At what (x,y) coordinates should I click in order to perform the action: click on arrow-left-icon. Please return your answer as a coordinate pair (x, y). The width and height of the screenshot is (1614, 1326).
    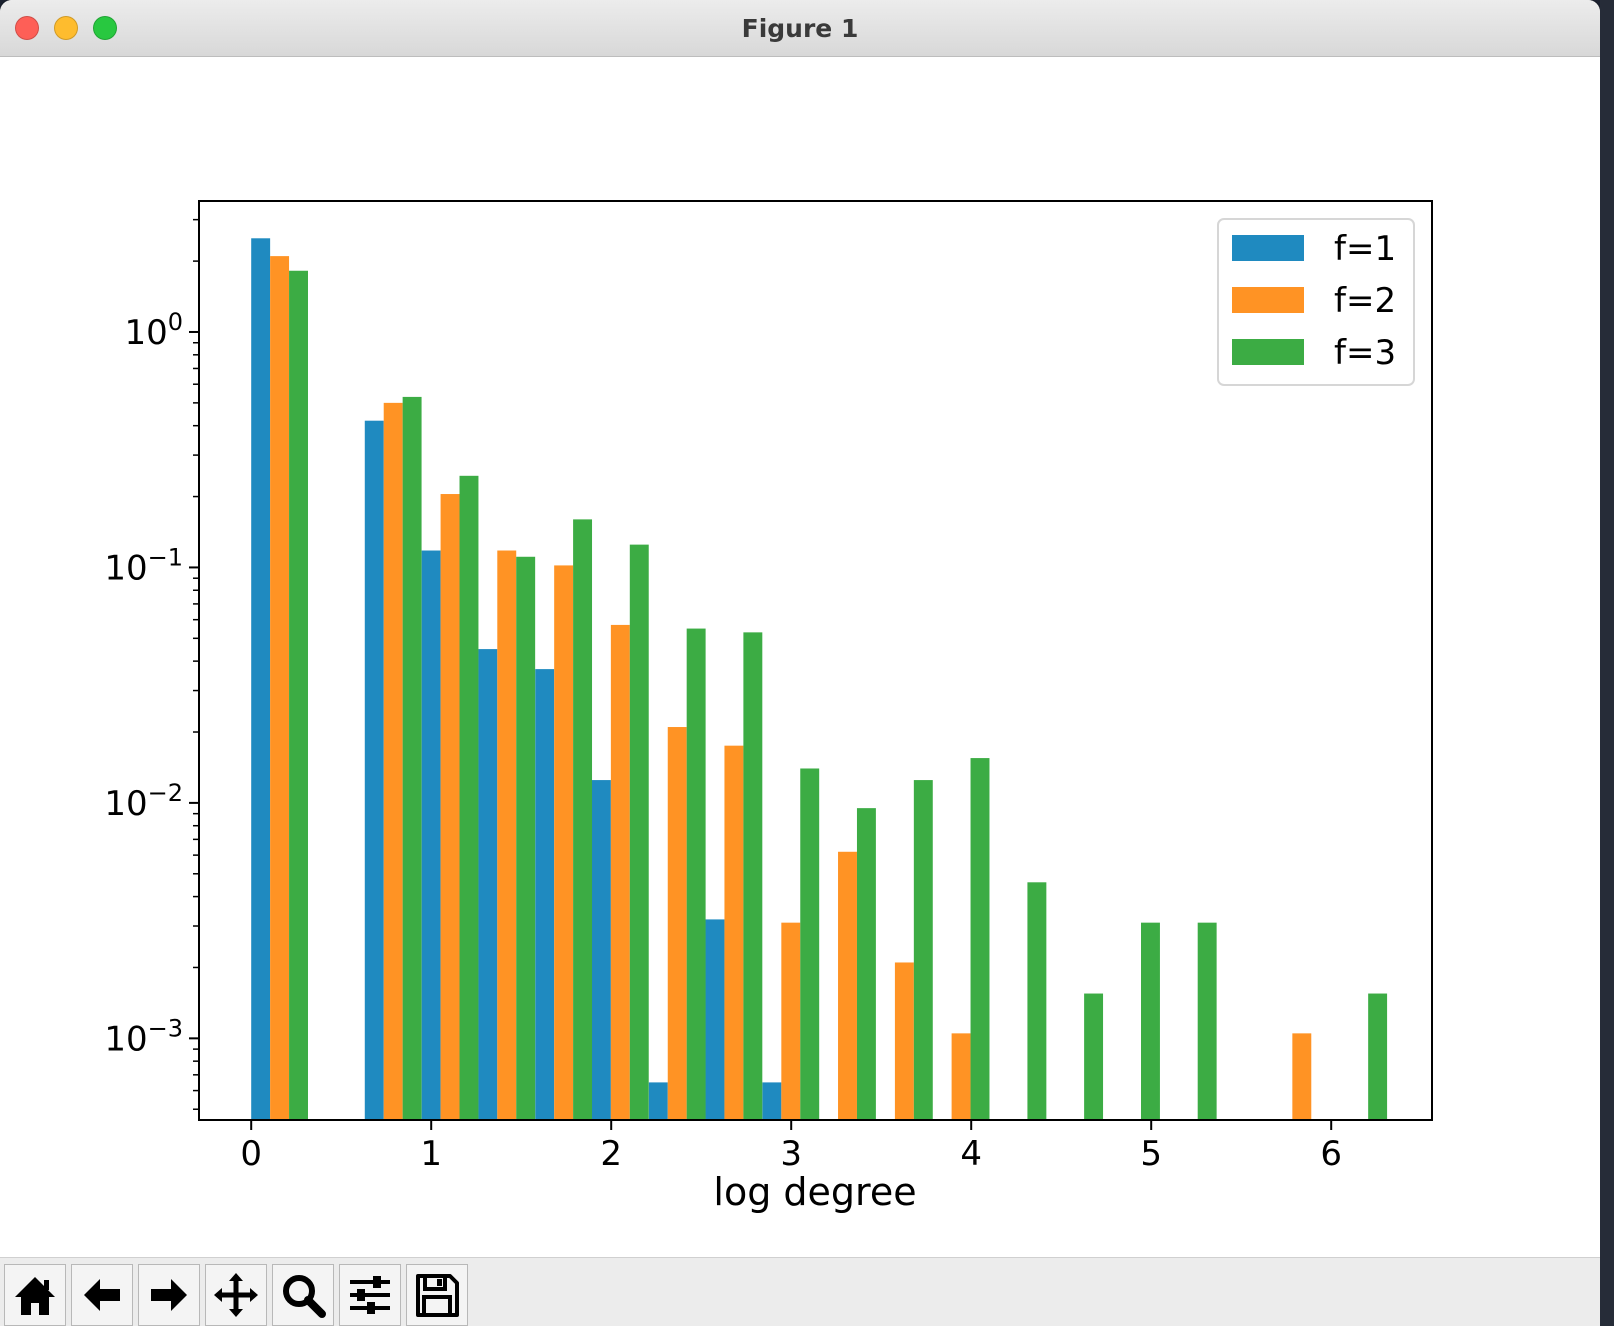
    Looking at the image, I should click on (102, 1295).